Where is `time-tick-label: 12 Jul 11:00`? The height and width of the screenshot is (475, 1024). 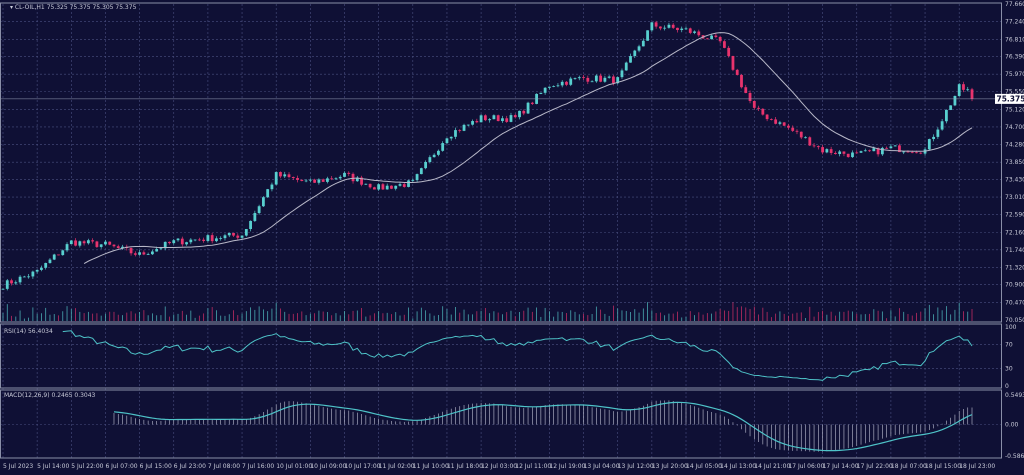 time-tick-label: 12 Jul 11:00 is located at coordinates (533, 466).